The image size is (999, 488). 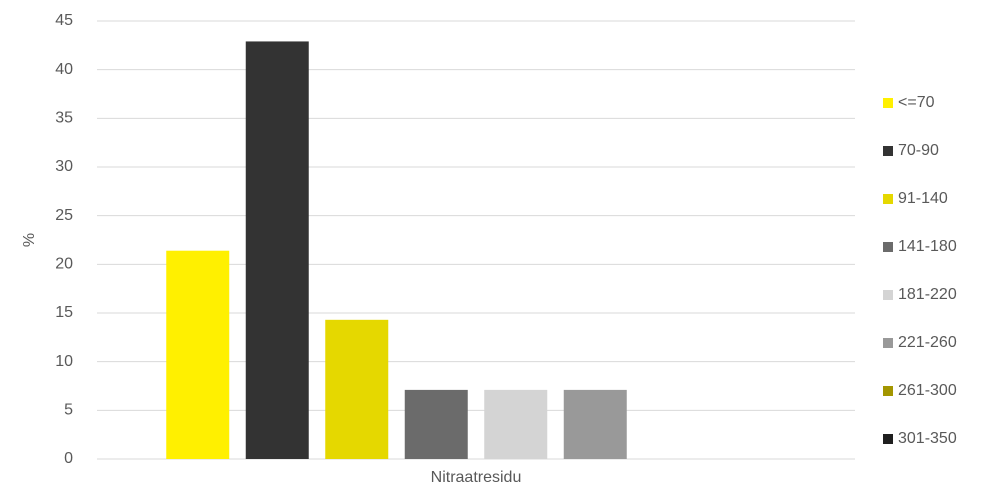 What do you see at coordinates (29, 240) in the screenshot?
I see `y-axis-label: %` at bounding box center [29, 240].